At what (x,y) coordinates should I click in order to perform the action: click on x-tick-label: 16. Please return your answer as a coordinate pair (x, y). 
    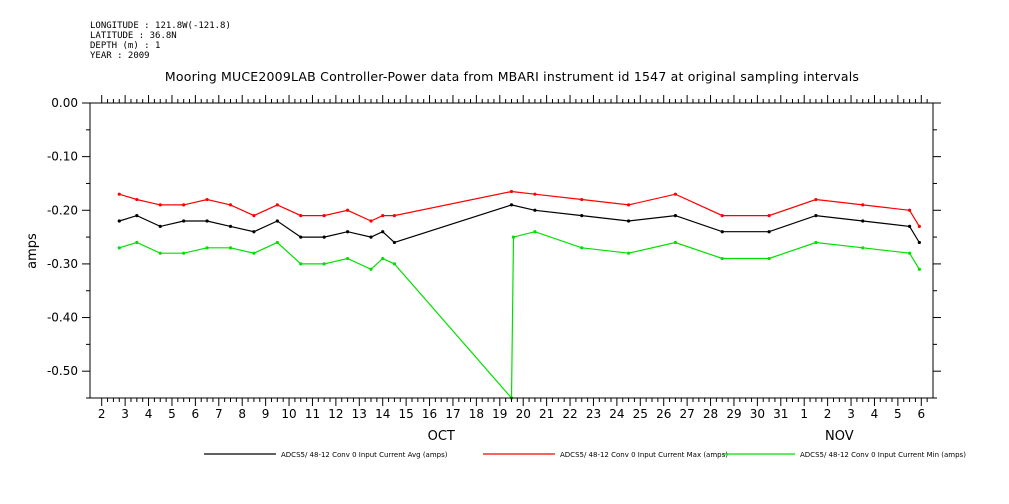
    Looking at the image, I should click on (429, 414).